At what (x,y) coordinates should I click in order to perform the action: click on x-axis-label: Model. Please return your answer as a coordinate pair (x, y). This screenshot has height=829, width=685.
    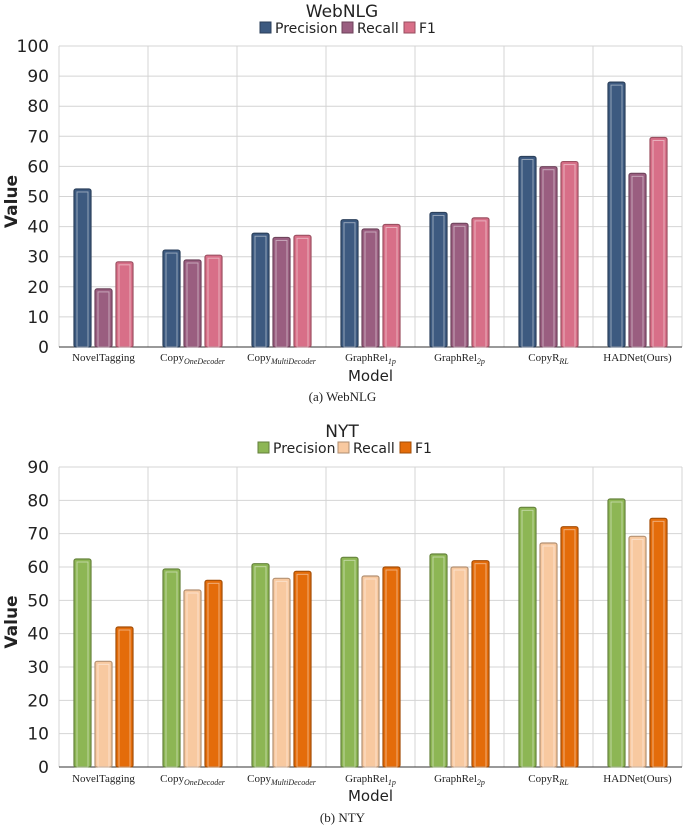
    Looking at the image, I should click on (370, 376).